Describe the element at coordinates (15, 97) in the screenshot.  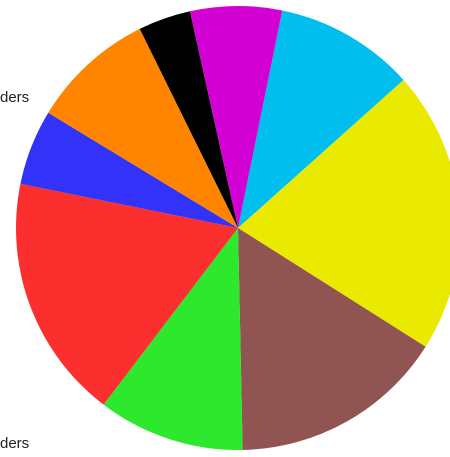
I see `slice-label-top-truncated: ders` at that location.